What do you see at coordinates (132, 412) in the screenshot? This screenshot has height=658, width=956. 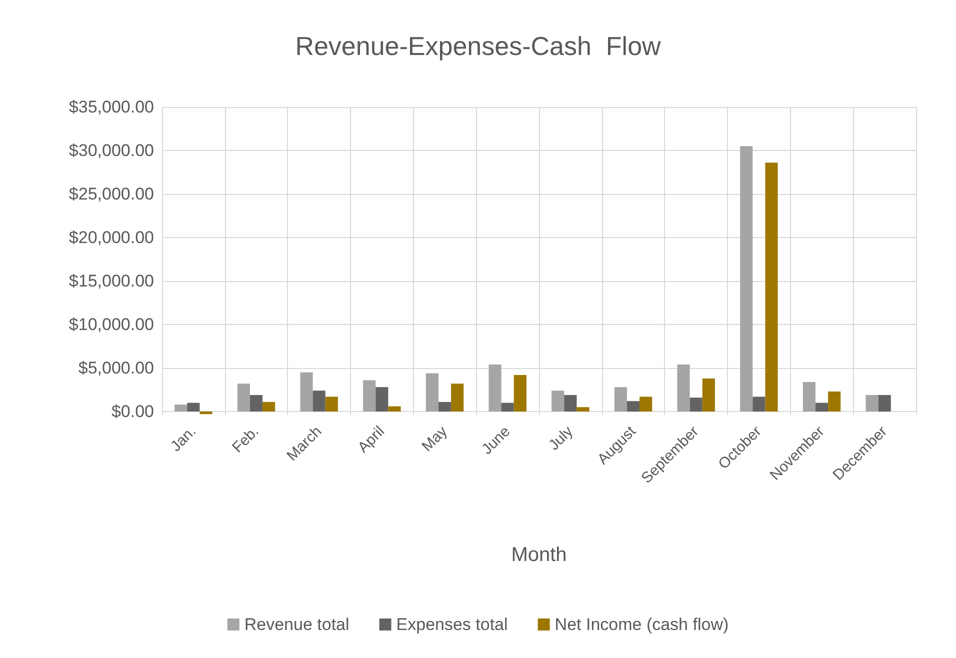 I see `y-tick-label: $0.00` at bounding box center [132, 412].